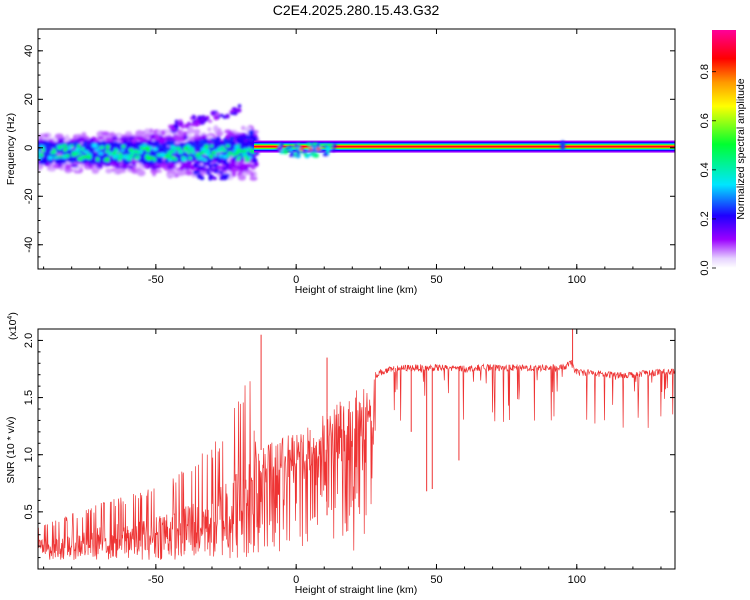  I want to click on x-tick-label: 100, so click(577, 280).